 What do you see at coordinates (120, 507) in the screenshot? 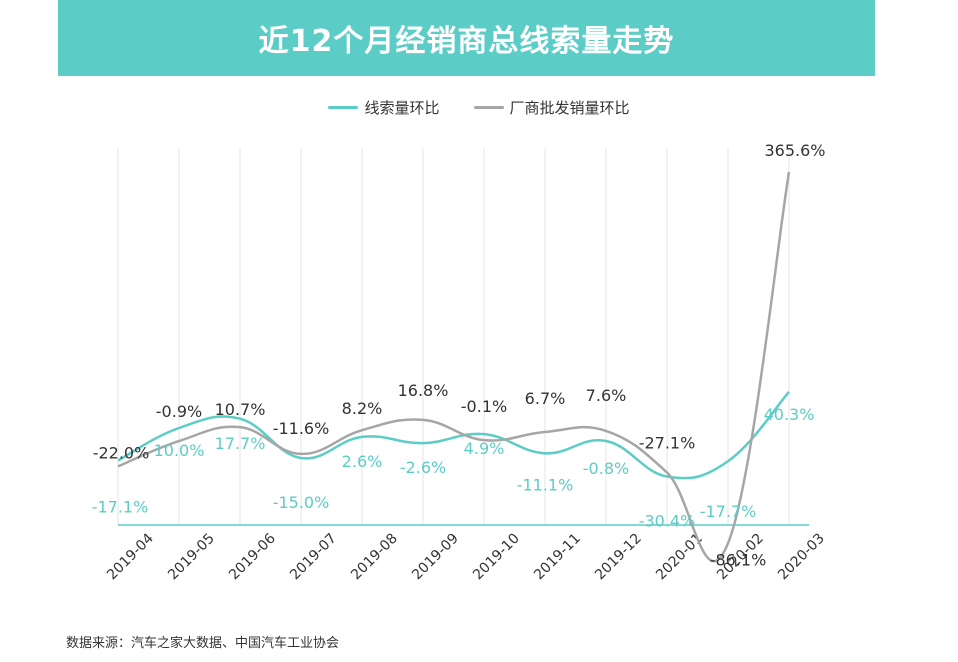
I see `data-label-leads: -17.1%` at bounding box center [120, 507].